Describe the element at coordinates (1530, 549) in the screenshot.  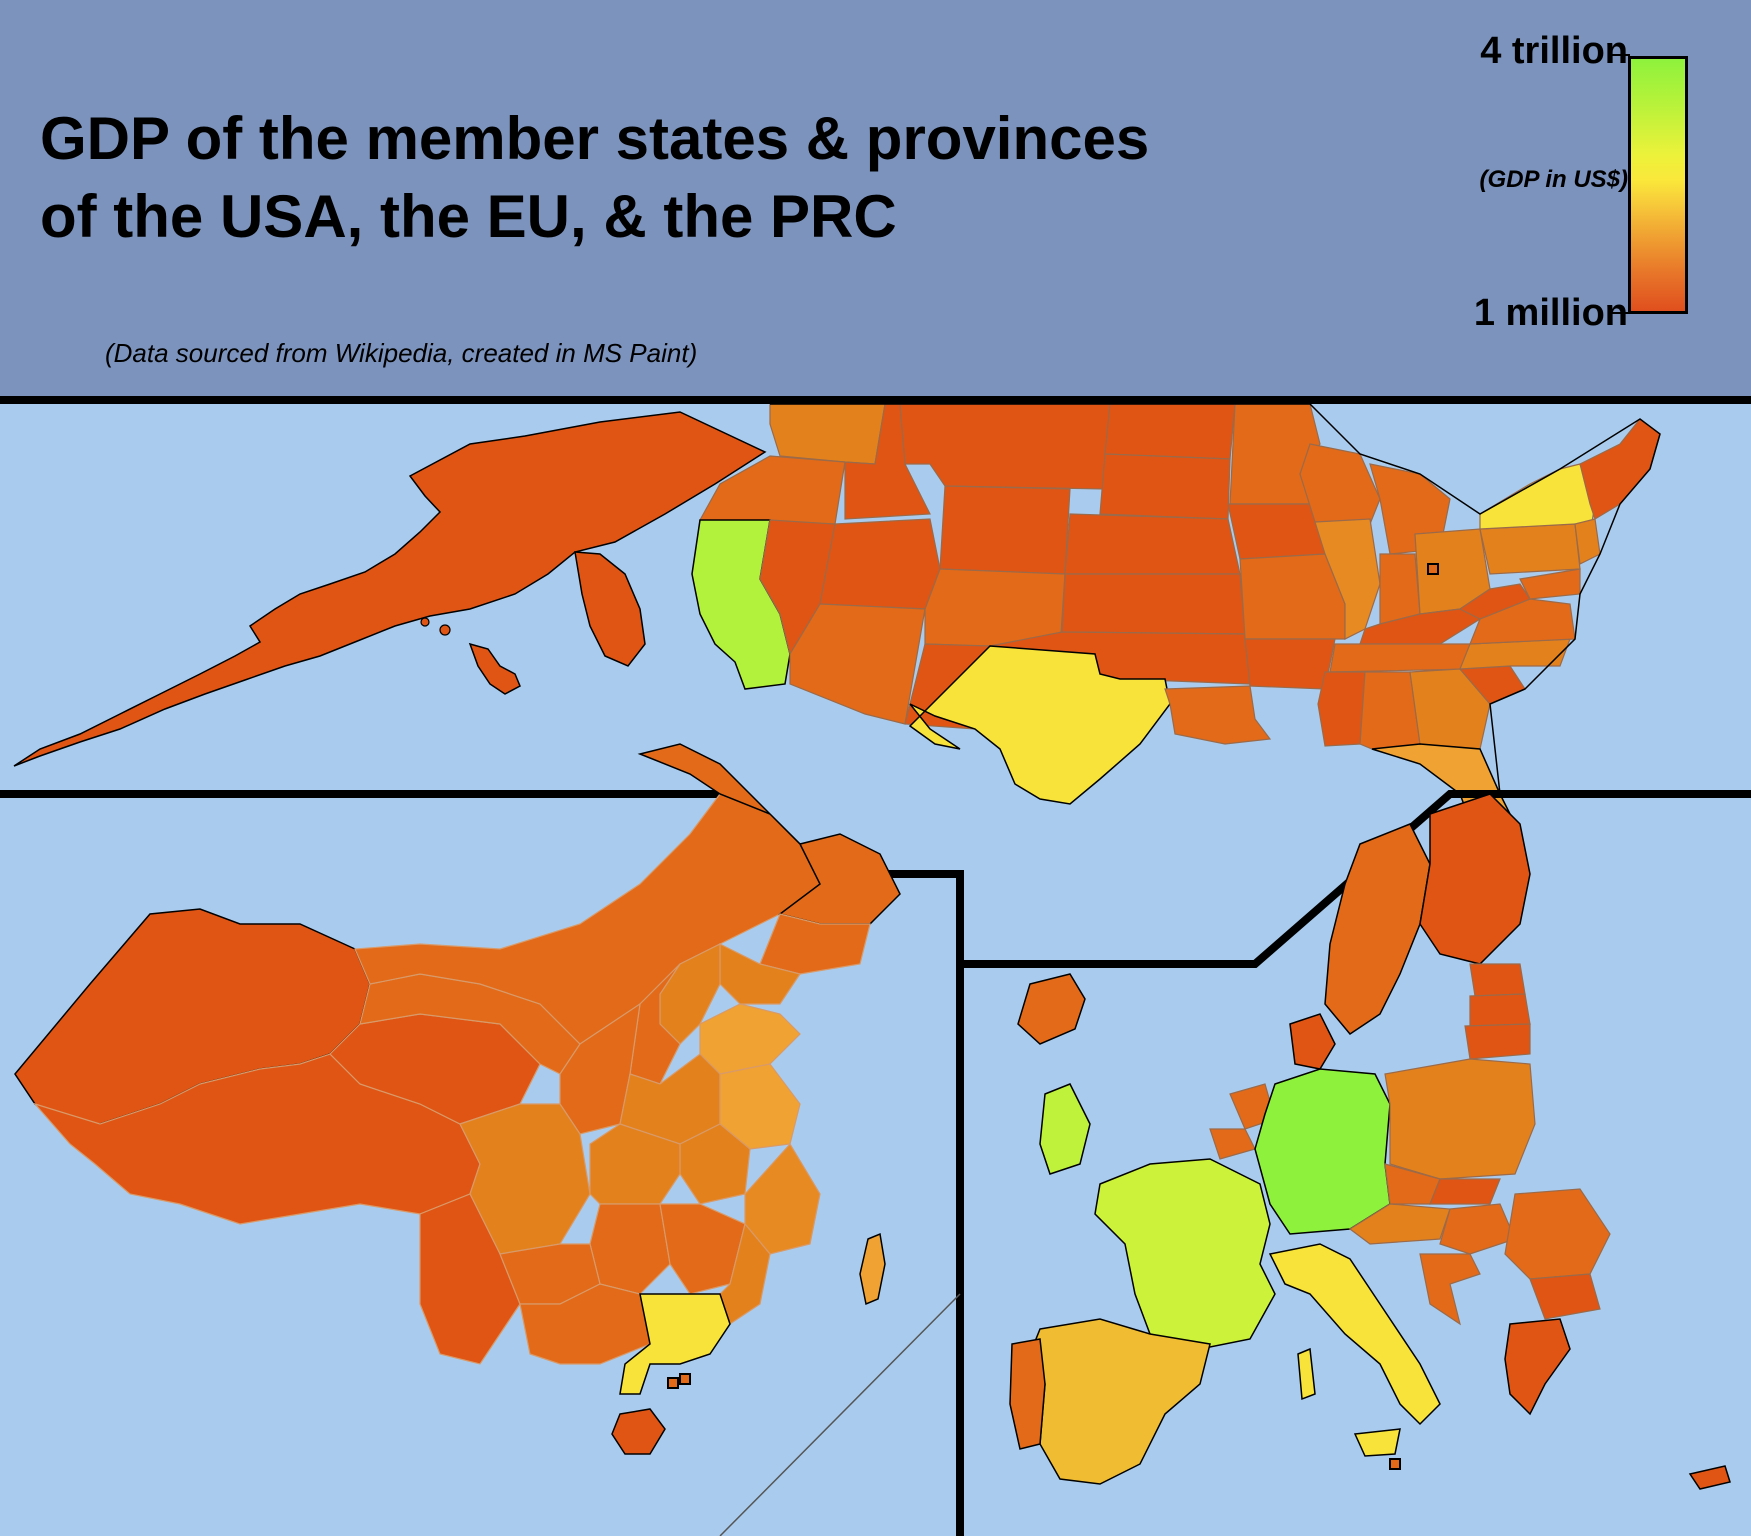
I see `usa-pennsylvania` at that location.